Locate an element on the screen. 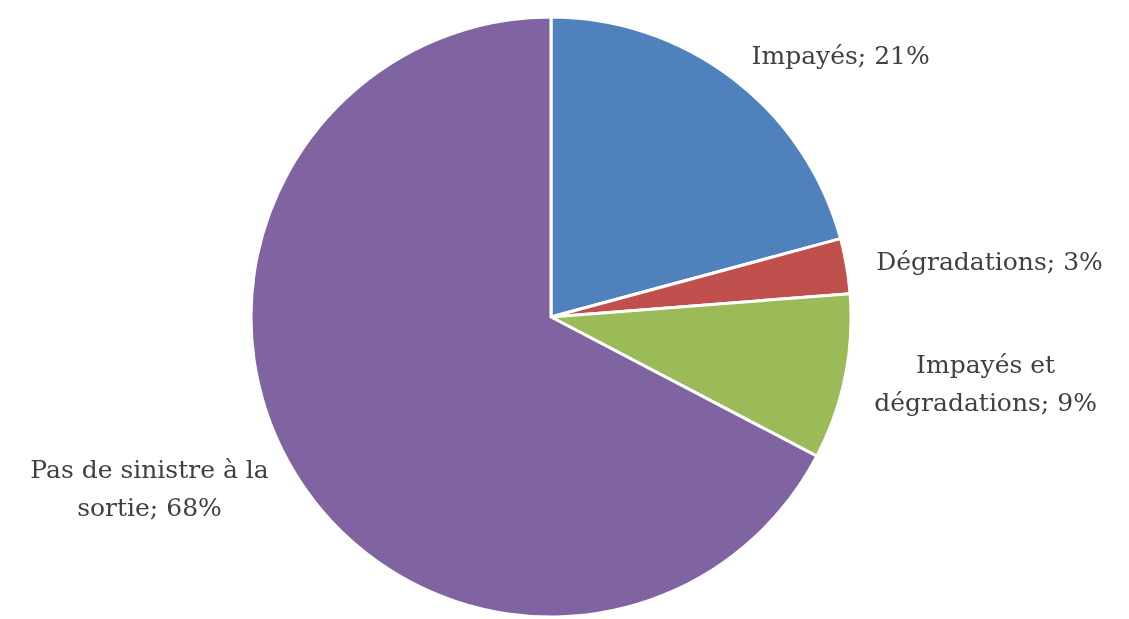 The height and width of the screenshot is (619, 1129). slice-label: Dégradations; 3% is located at coordinates (989, 261).